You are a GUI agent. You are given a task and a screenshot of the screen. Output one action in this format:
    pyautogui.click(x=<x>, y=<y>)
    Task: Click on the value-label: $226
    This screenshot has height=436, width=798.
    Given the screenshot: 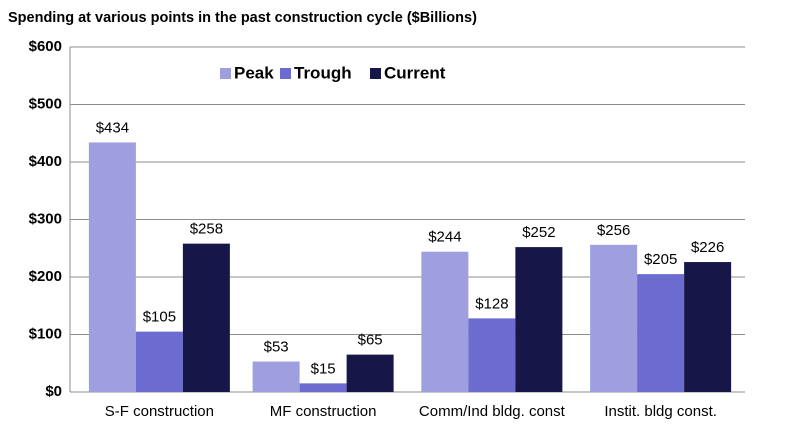 What is the action you would take?
    pyautogui.click(x=707, y=247)
    